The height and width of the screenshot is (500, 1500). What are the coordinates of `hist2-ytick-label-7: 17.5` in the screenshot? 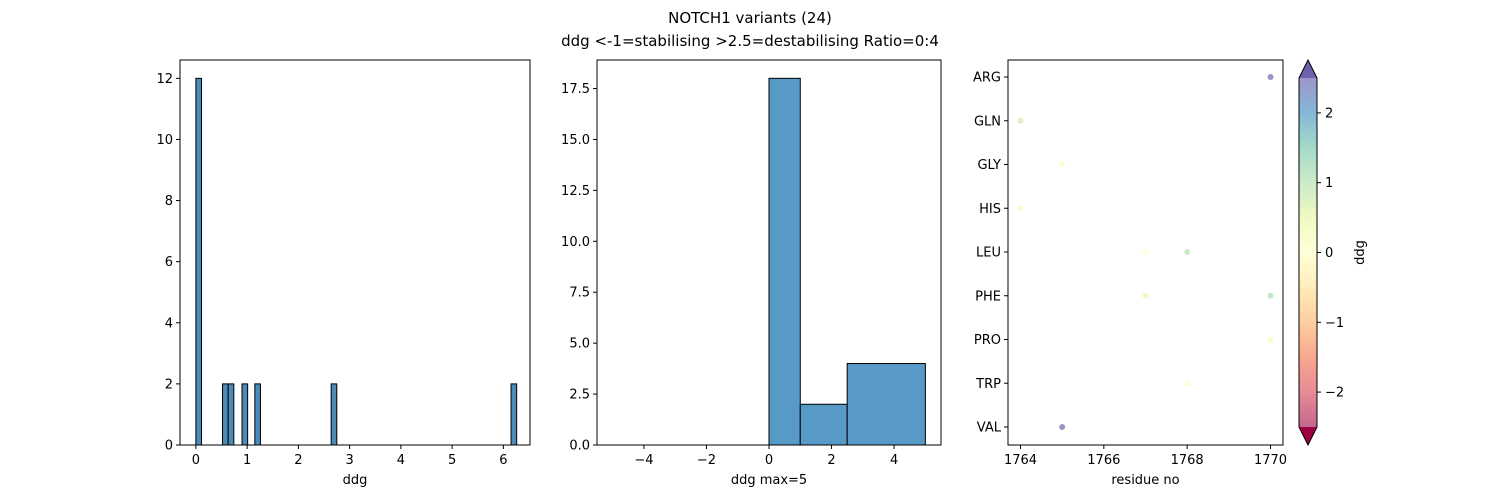 It's located at (575, 89).